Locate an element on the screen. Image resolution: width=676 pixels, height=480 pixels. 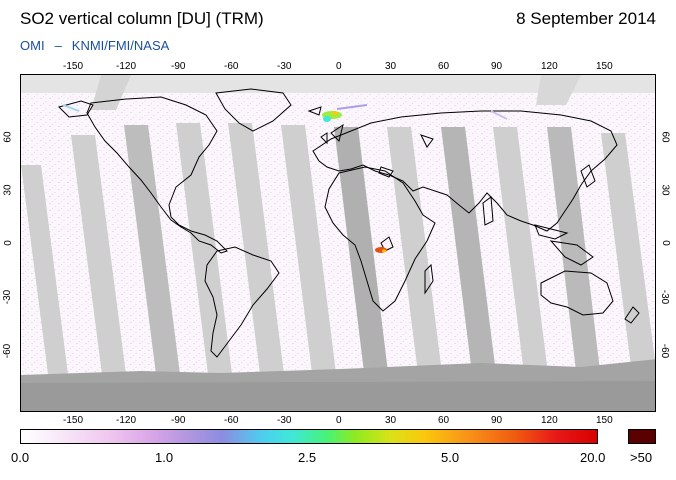
colorbar is located at coordinates (309, 436).